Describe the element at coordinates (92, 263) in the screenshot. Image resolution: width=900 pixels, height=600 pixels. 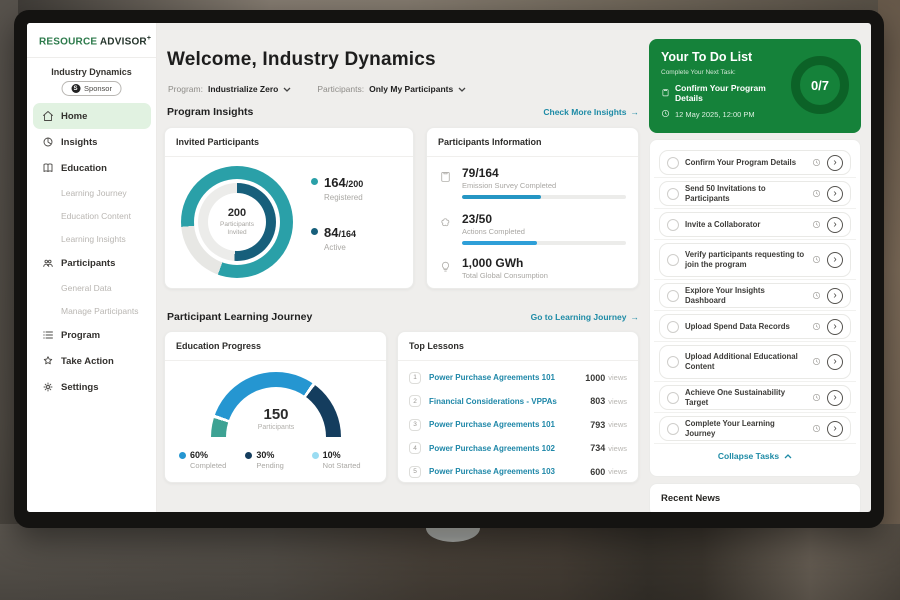
I see `sidebar-item-participants: Participants` at that location.